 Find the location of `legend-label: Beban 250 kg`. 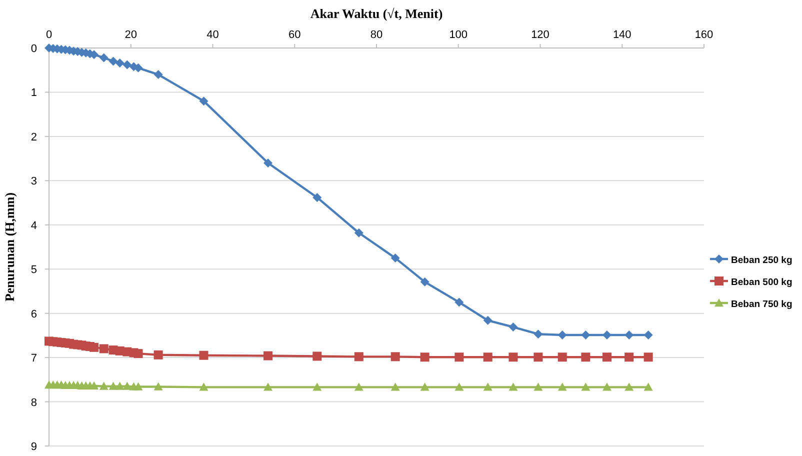

legend-label: Beban 250 kg is located at coordinates (761, 260).